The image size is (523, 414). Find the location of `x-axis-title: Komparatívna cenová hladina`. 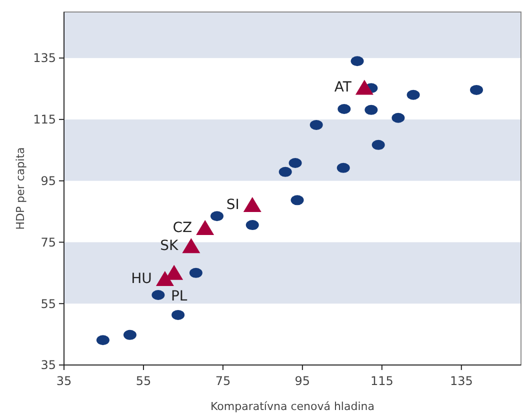

x-axis-title: Komparatívna cenová hladina is located at coordinates (292, 406).